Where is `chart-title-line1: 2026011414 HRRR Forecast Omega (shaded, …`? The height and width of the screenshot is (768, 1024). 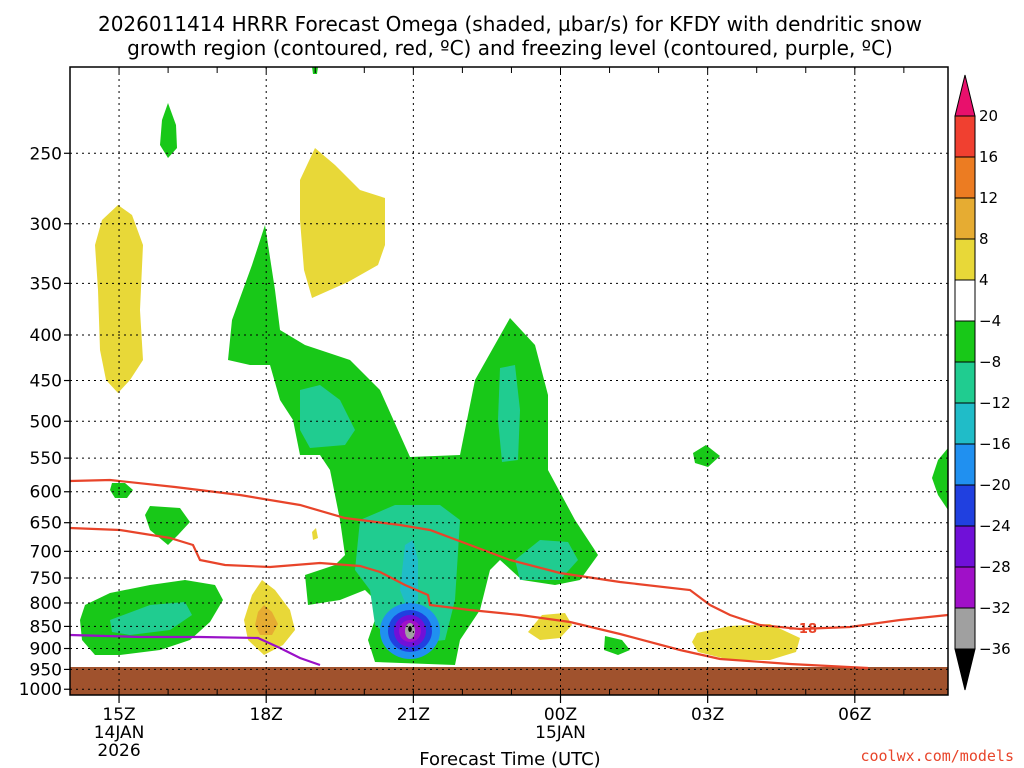
chart-title-line1: 2026011414 HRRR Forecast Omega (shaded, … is located at coordinates (510, 24).